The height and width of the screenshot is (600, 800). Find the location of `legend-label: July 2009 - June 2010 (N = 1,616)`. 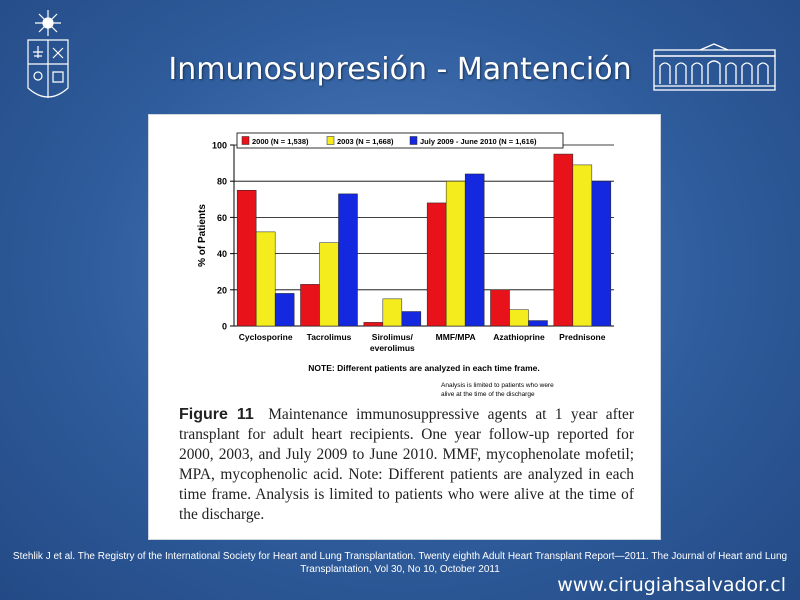

legend-label: July 2009 - June 2010 (N = 1,616) is located at coordinates (478, 141).